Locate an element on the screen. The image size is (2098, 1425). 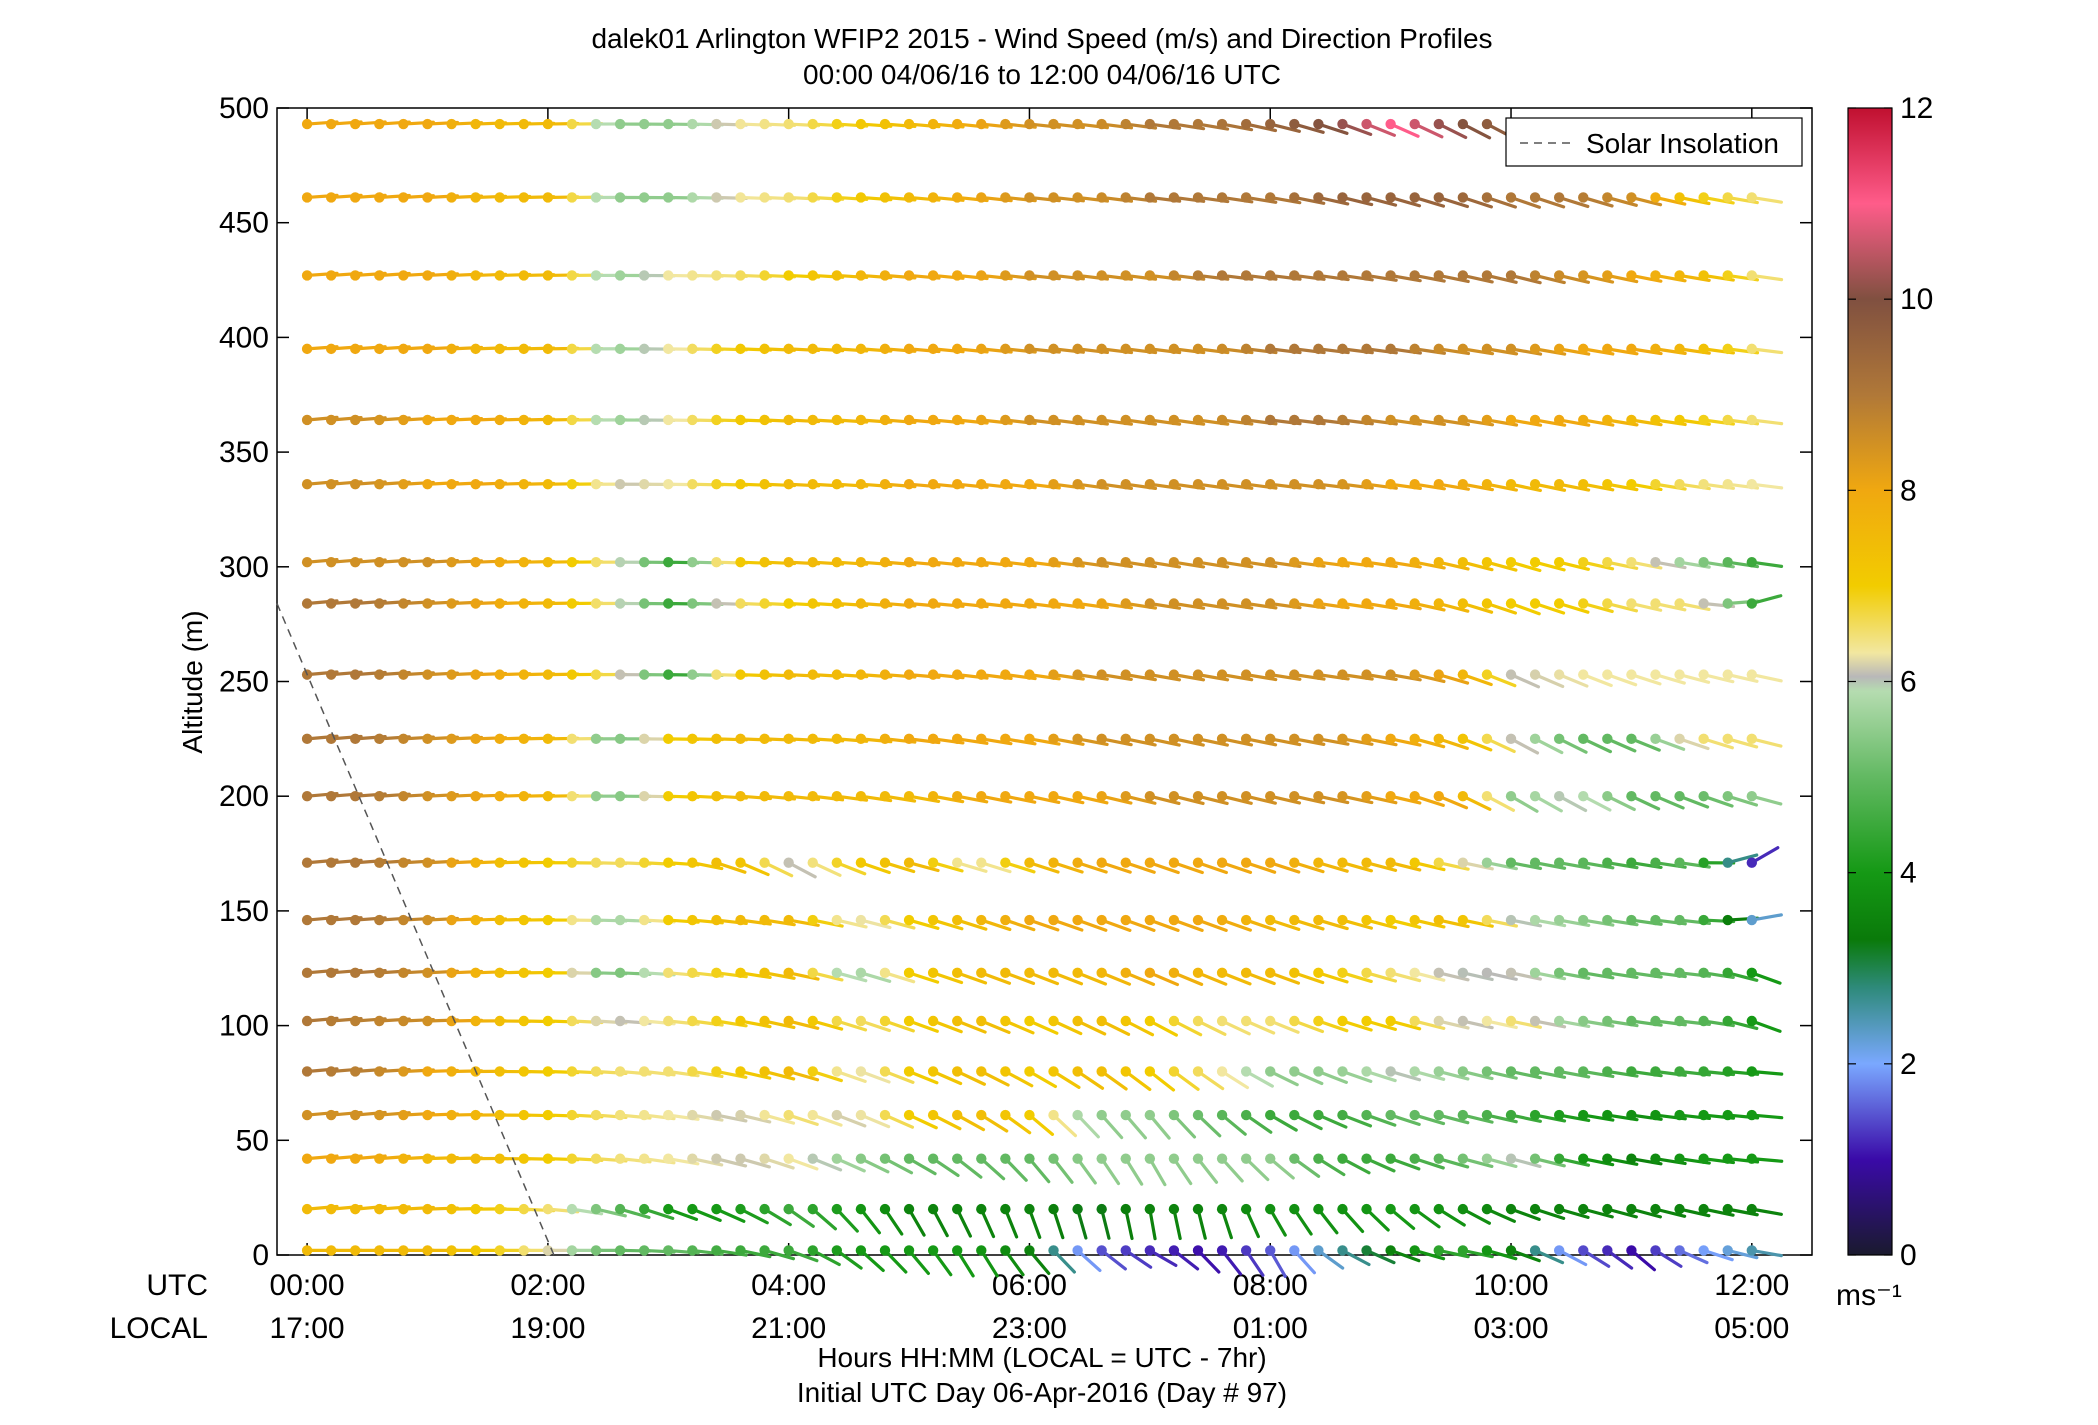
colorbar-tick-label: 12 is located at coordinates (1916, 108).